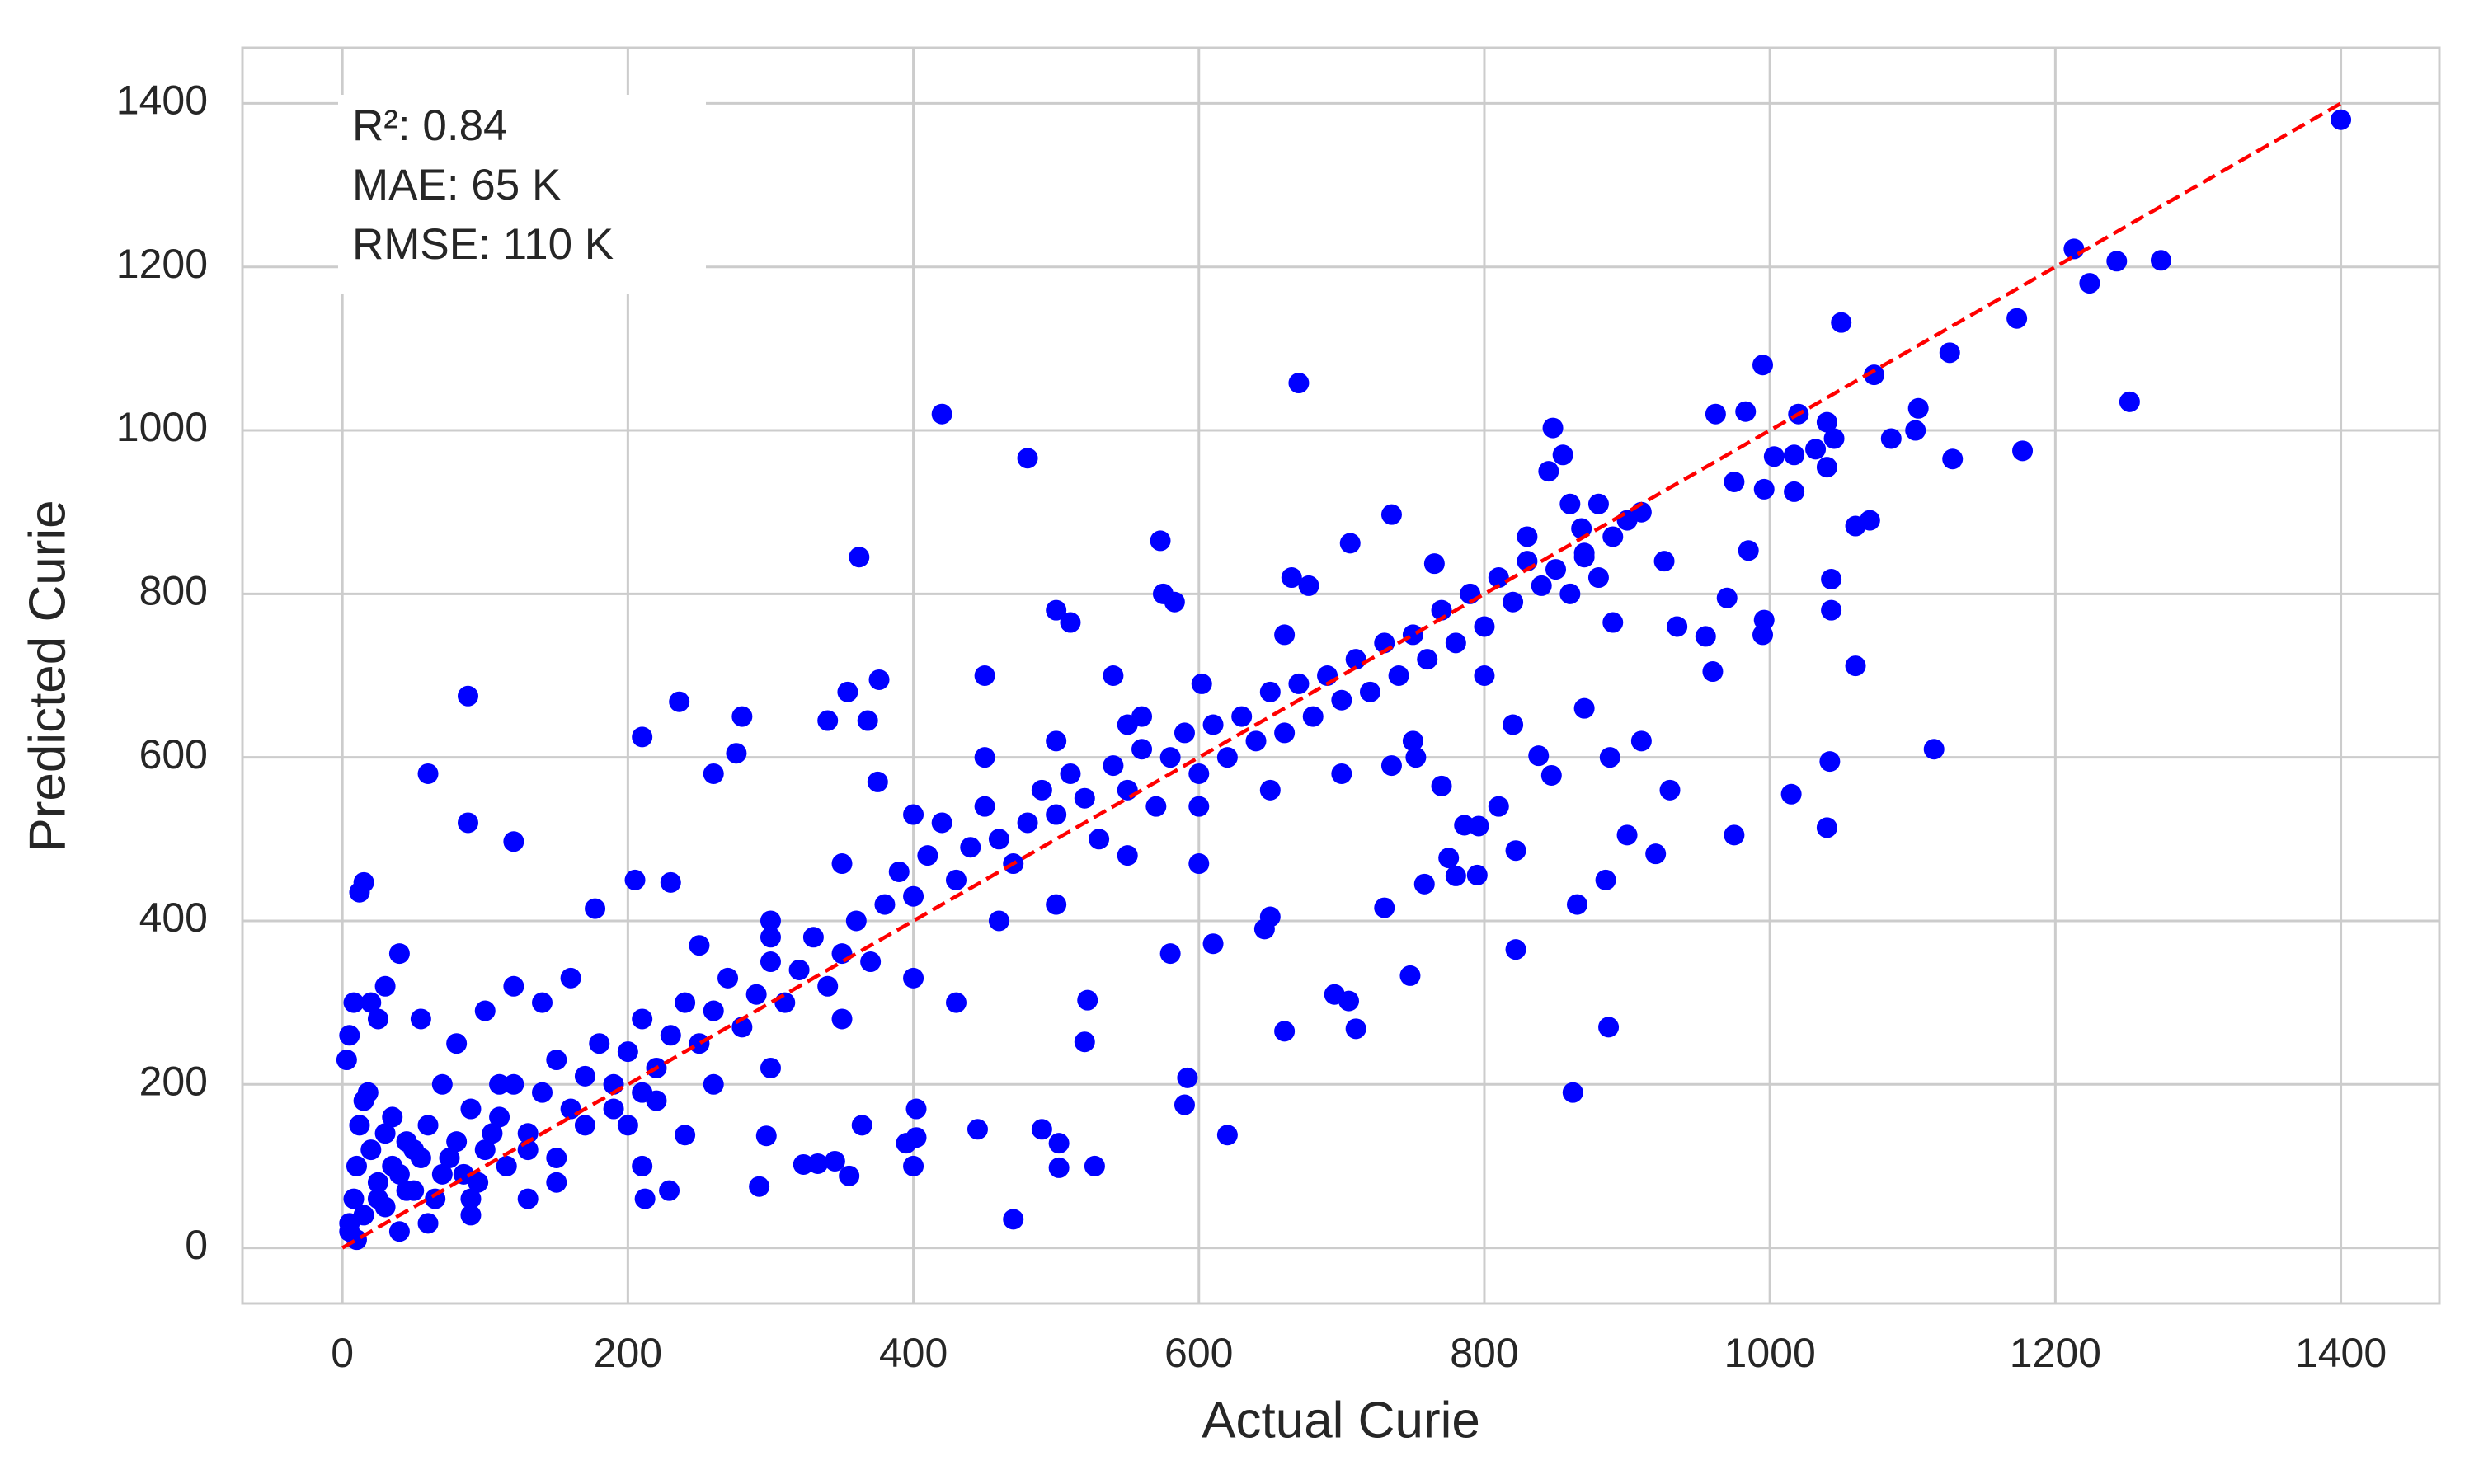  What do you see at coordinates (483, 244) in the screenshot?
I see `annotation-line: RMSE: 110 K` at bounding box center [483, 244].